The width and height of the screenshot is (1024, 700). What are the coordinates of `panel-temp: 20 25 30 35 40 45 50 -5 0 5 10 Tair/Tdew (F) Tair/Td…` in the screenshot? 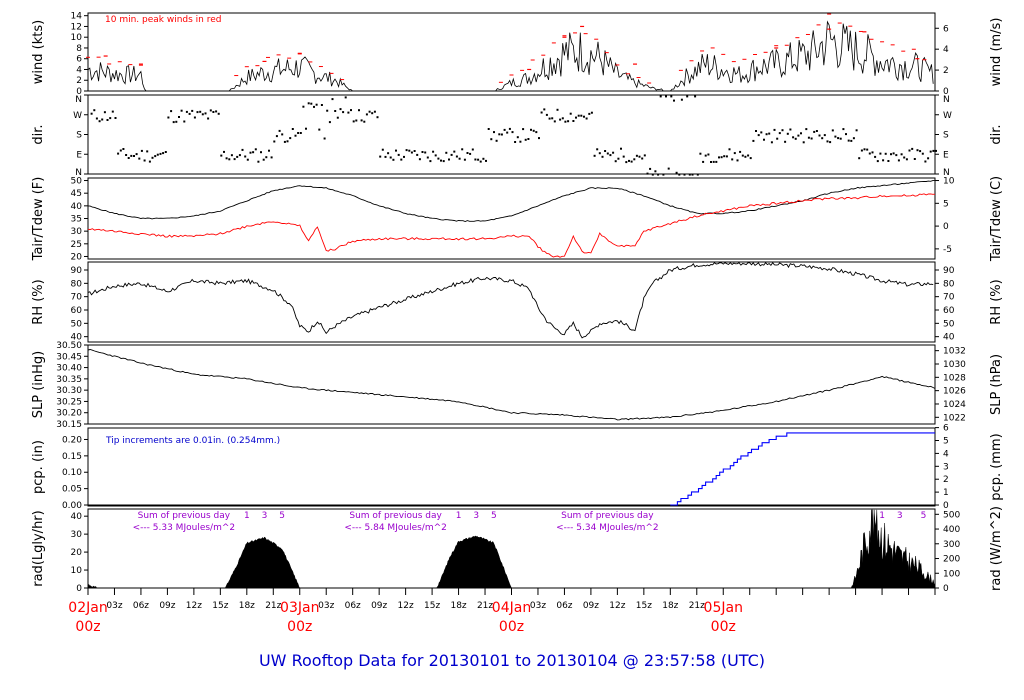 It's located at (517, 219).